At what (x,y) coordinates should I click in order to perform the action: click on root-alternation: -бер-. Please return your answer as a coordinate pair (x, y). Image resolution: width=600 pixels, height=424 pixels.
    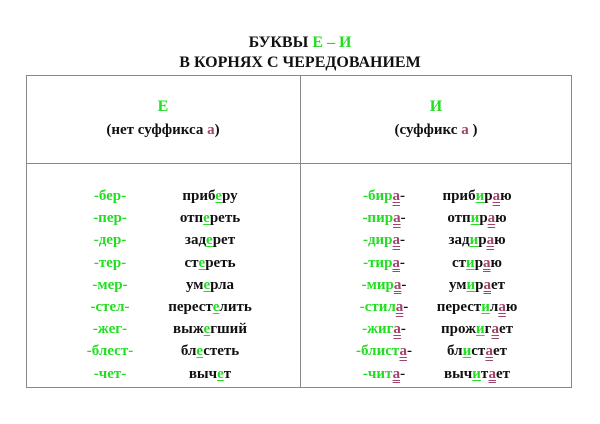
    Looking at the image, I should click on (110, 196).